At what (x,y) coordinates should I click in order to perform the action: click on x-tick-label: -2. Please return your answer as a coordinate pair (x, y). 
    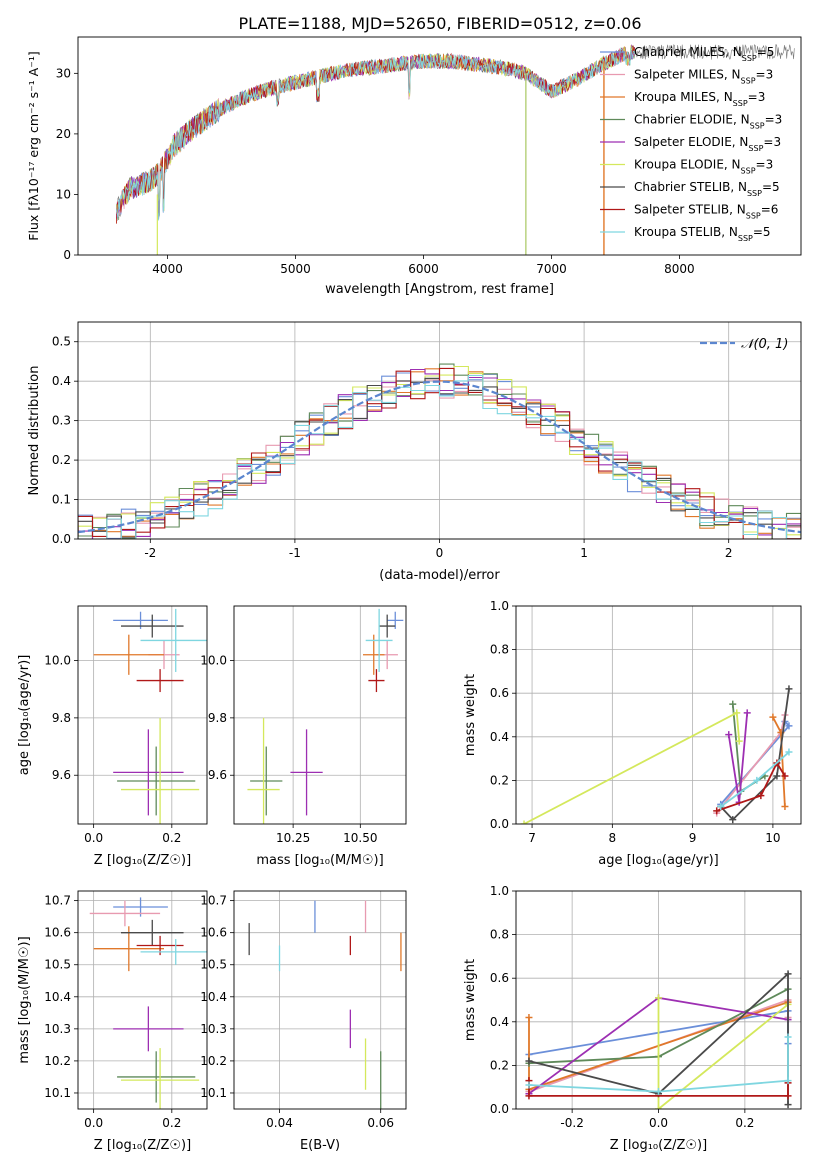
    Looking at the image, I should click on (150, 553).